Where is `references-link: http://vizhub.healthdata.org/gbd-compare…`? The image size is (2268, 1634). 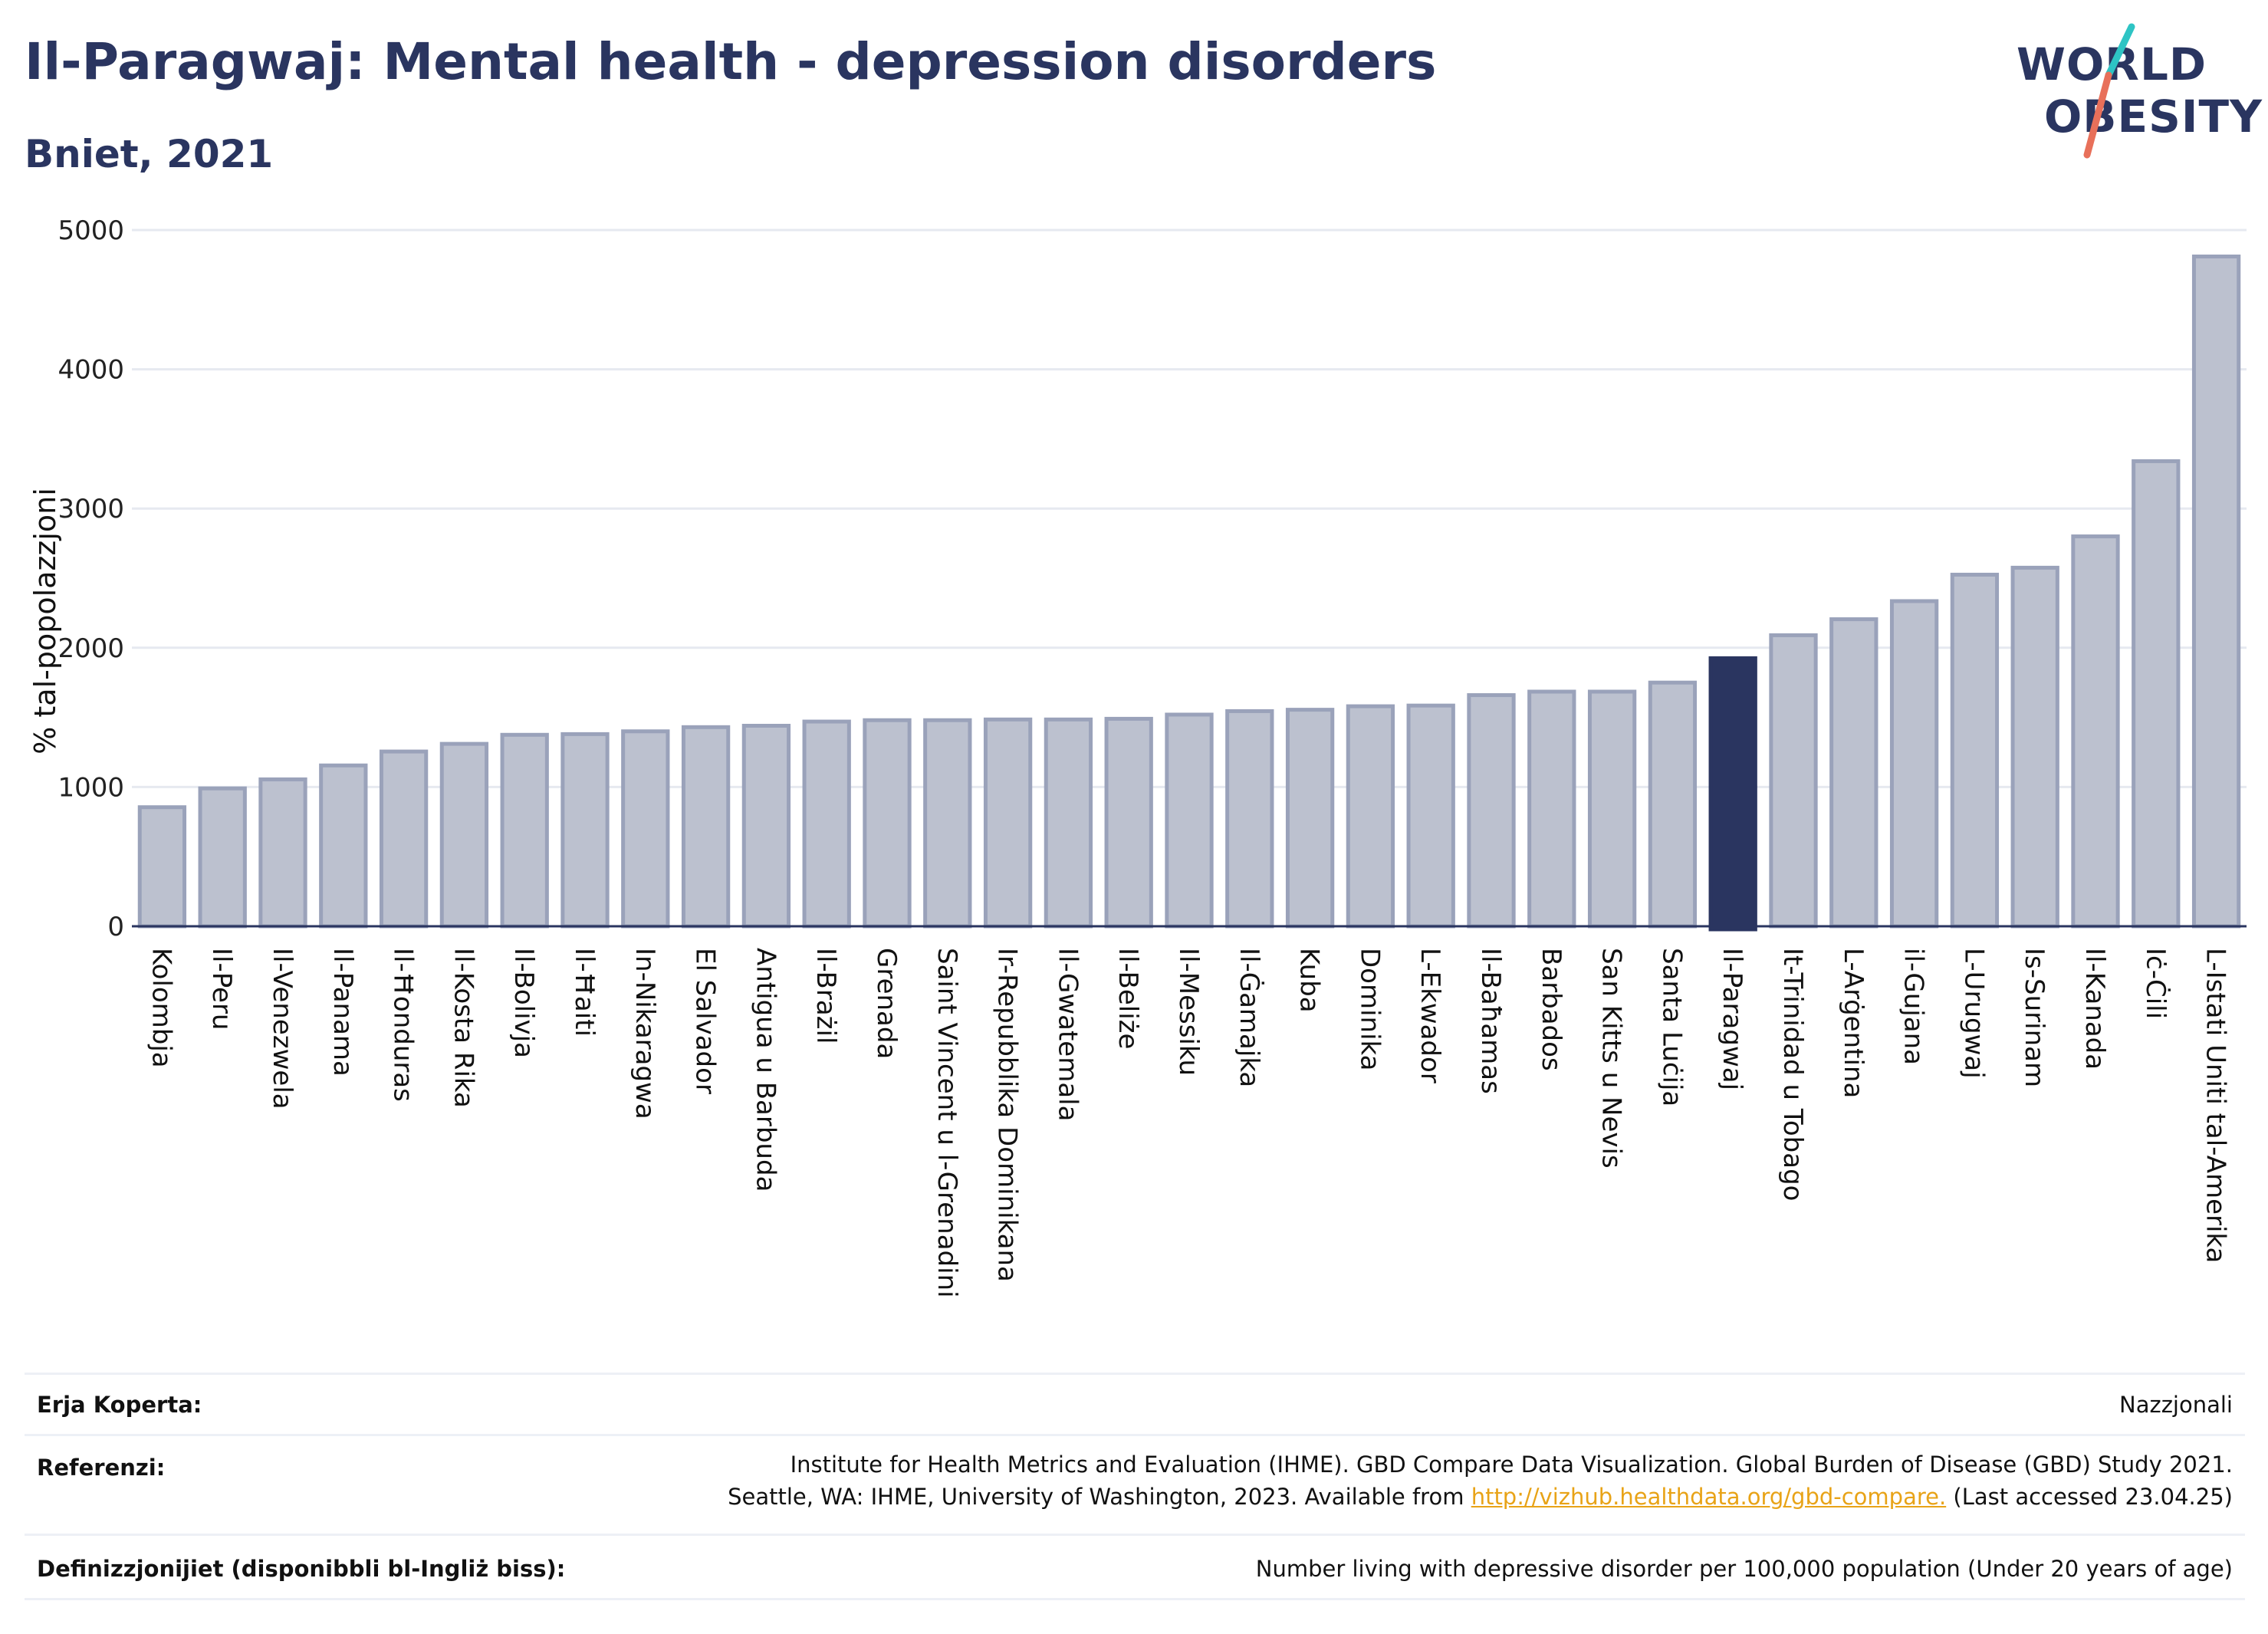 references-link: http://vizhub.healthdata.org/gbd-compare… is located at coordinates (1709, 1497).